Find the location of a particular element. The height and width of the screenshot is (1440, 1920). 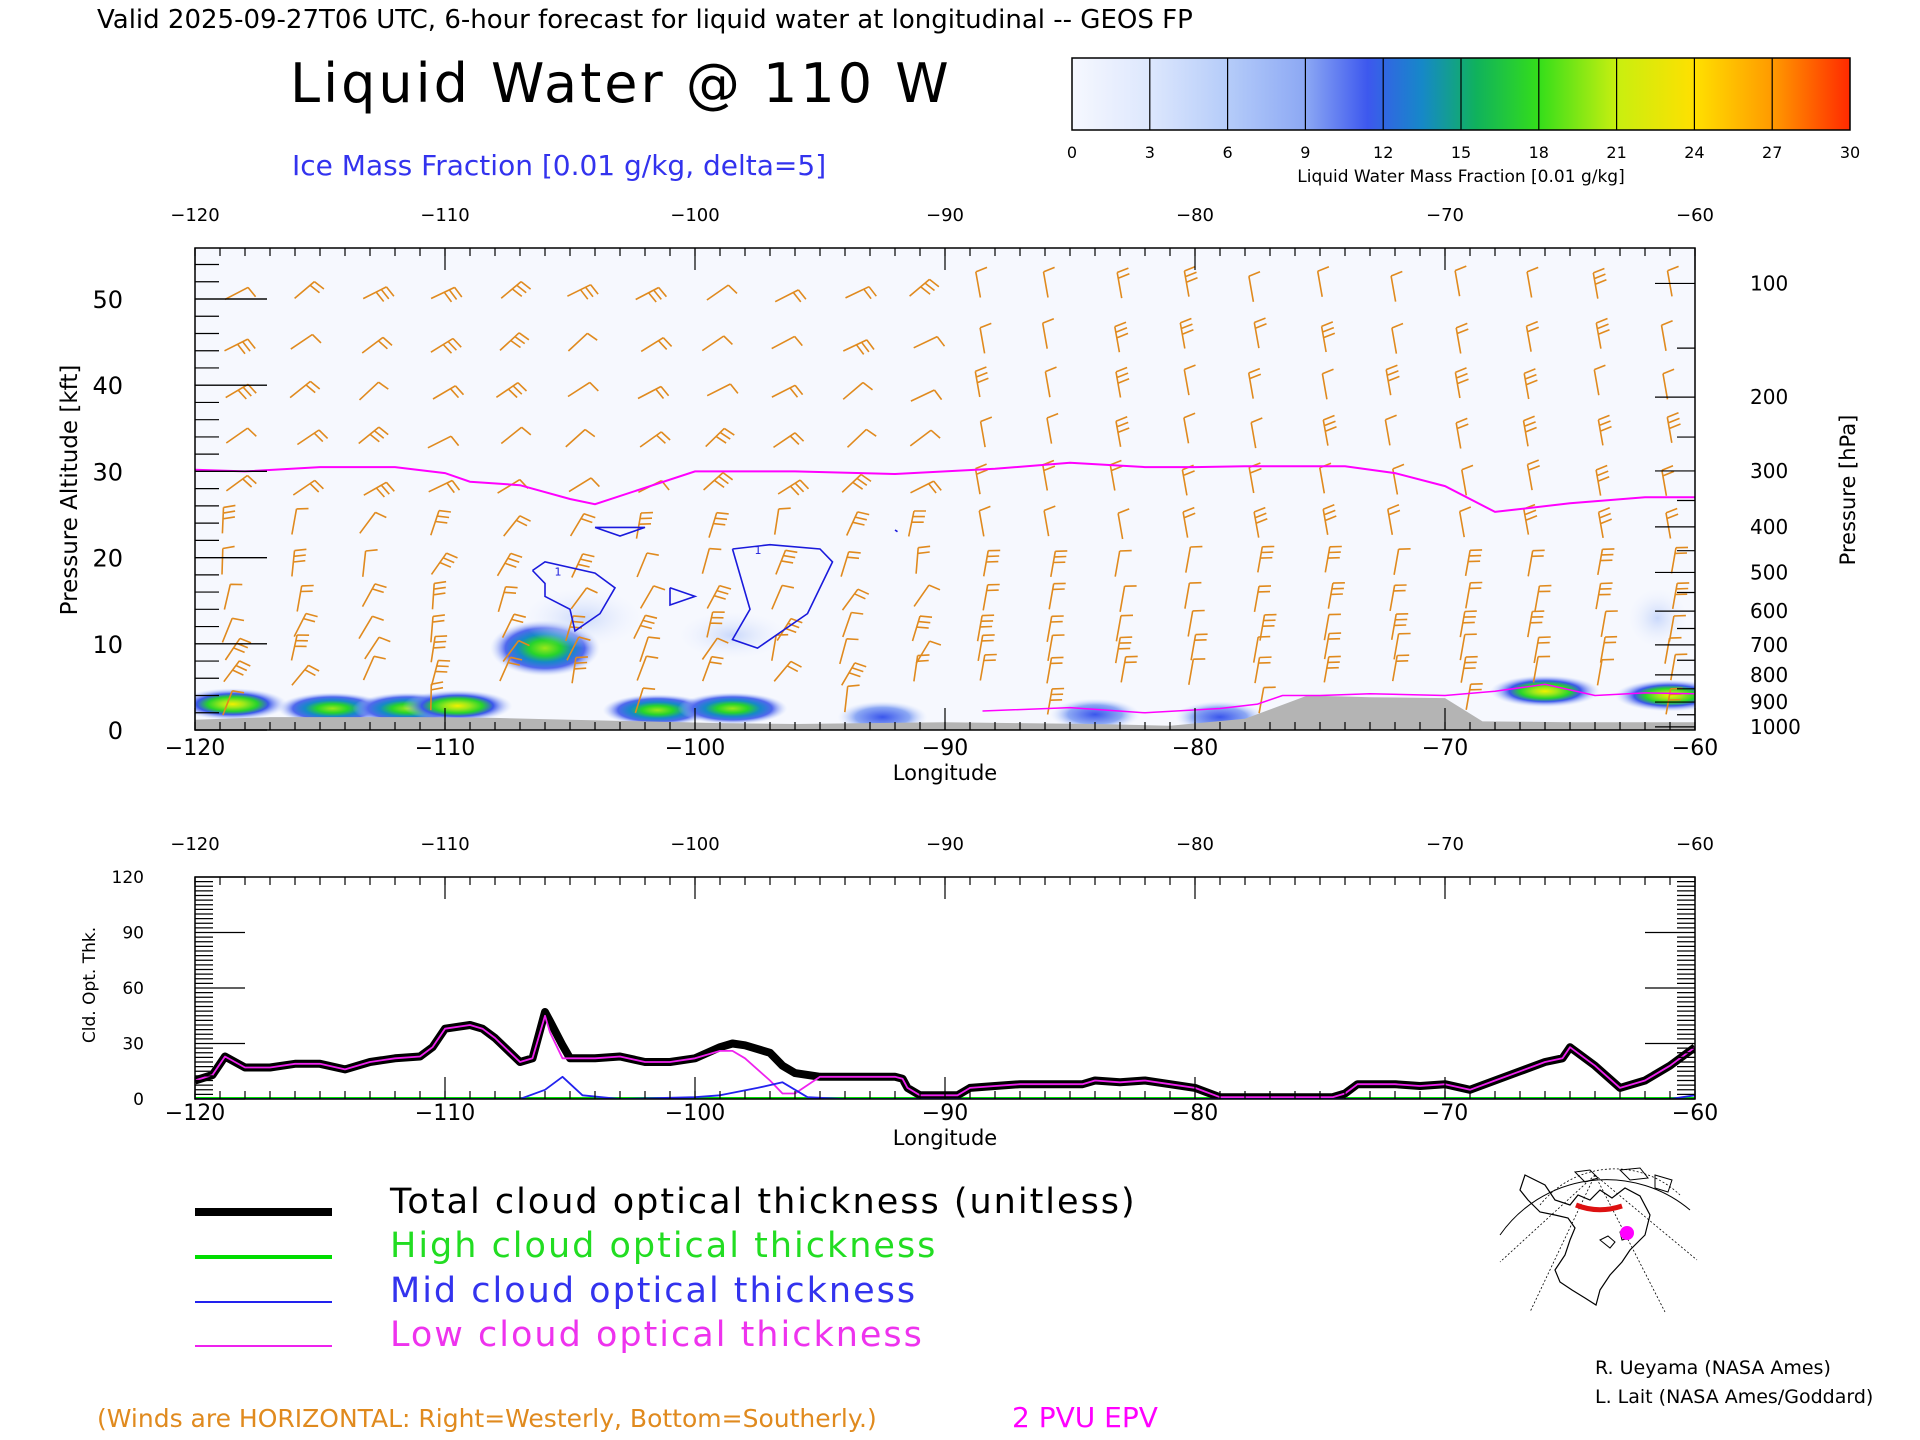

colorbar-ticks: 0 3 6 9 12 15 18 21 24 27 30 is located at coordinates (1463, 152).